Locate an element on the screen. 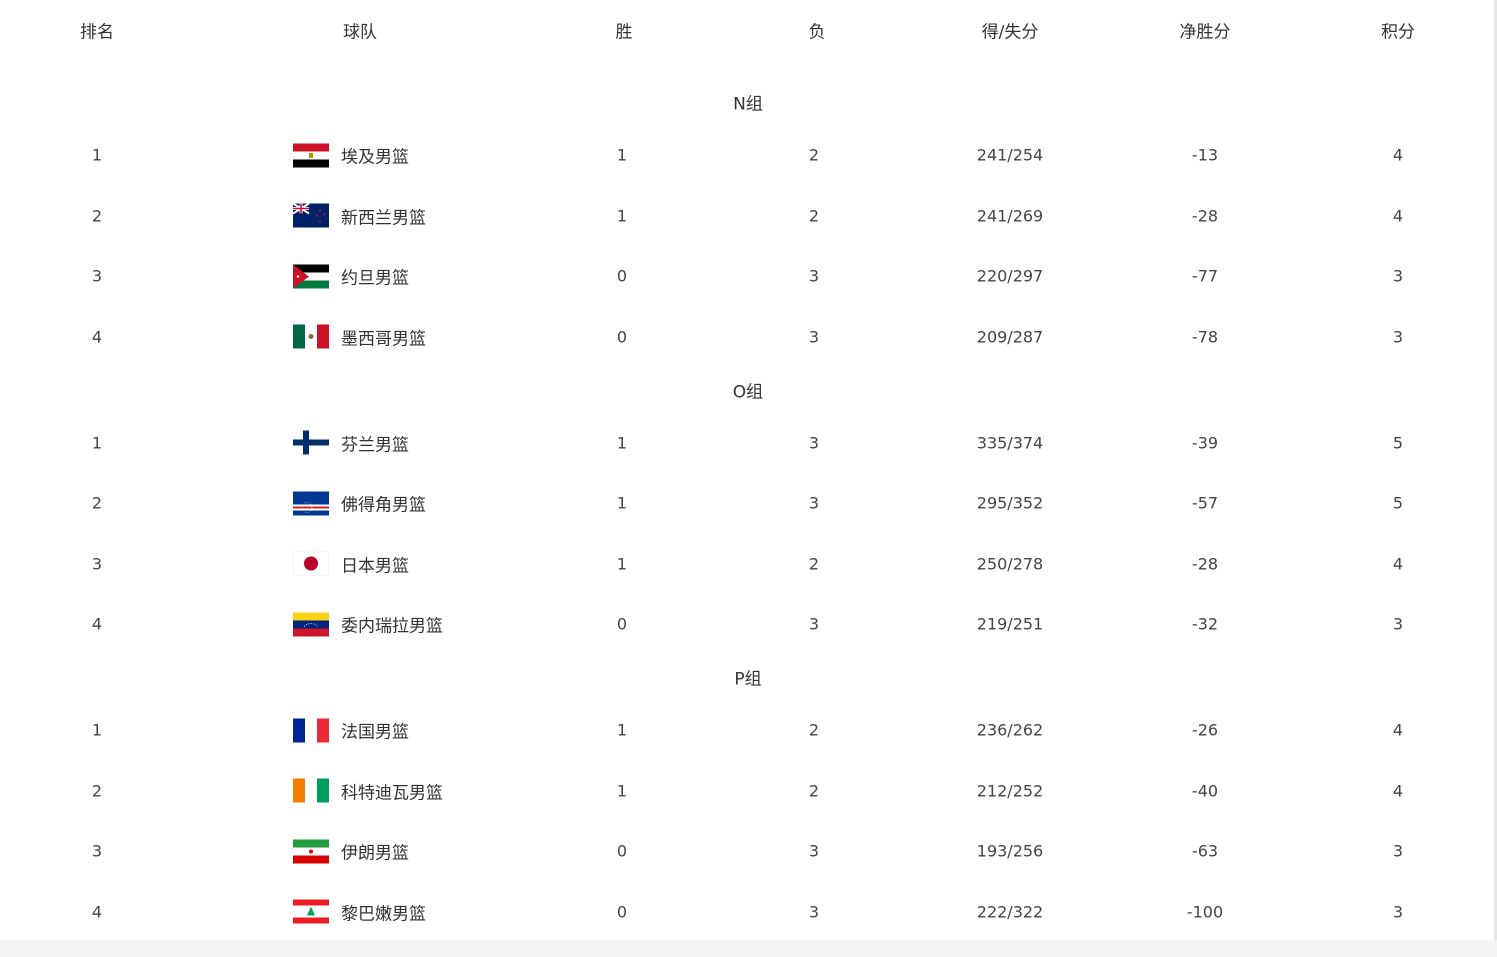 The height and width of the screenshot is (957, 1497). cell-point-diff: -78 is located at coordinates (1205, 336).